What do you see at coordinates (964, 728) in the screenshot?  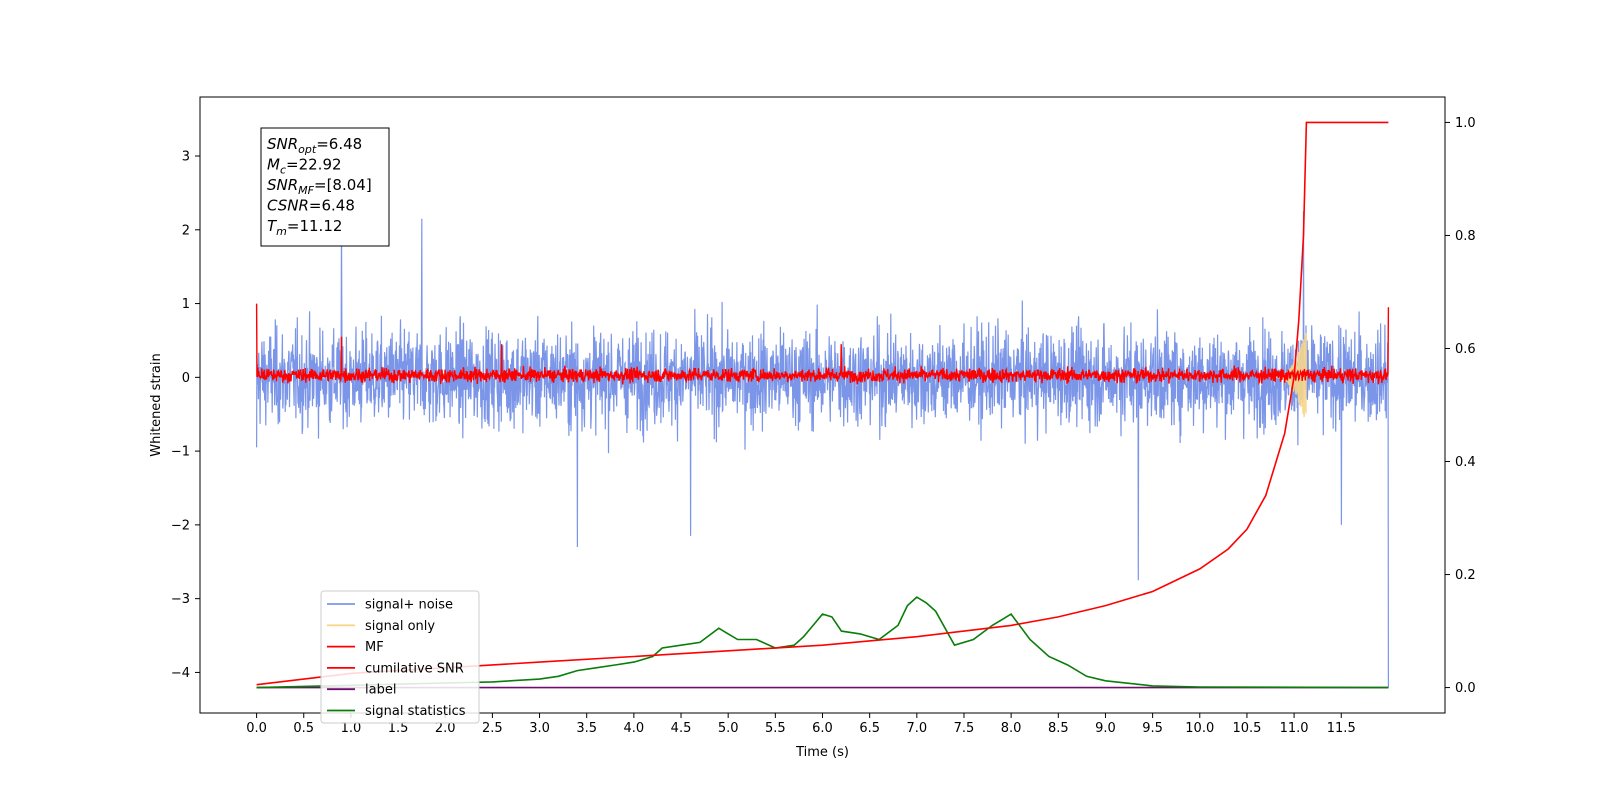 I see `x-tick-label: 7.5` at bounding box center [964, 728].